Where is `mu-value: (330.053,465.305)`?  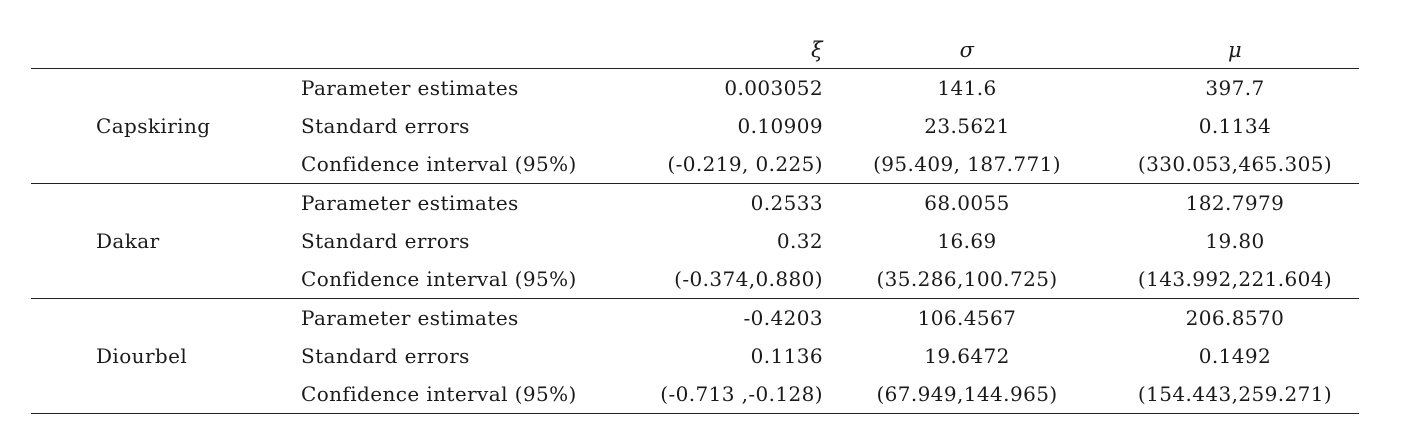
mu-value: (330.053,465.305) is located at coordinates (1235, 164).